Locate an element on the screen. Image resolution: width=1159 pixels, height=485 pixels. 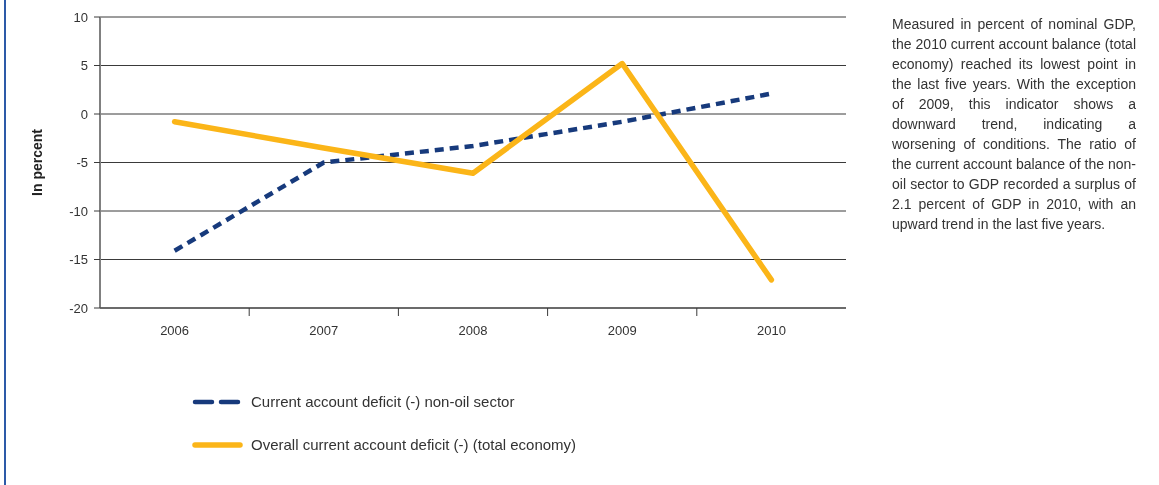
x-tick-label: 2007 is located at coordinates (324, 330).